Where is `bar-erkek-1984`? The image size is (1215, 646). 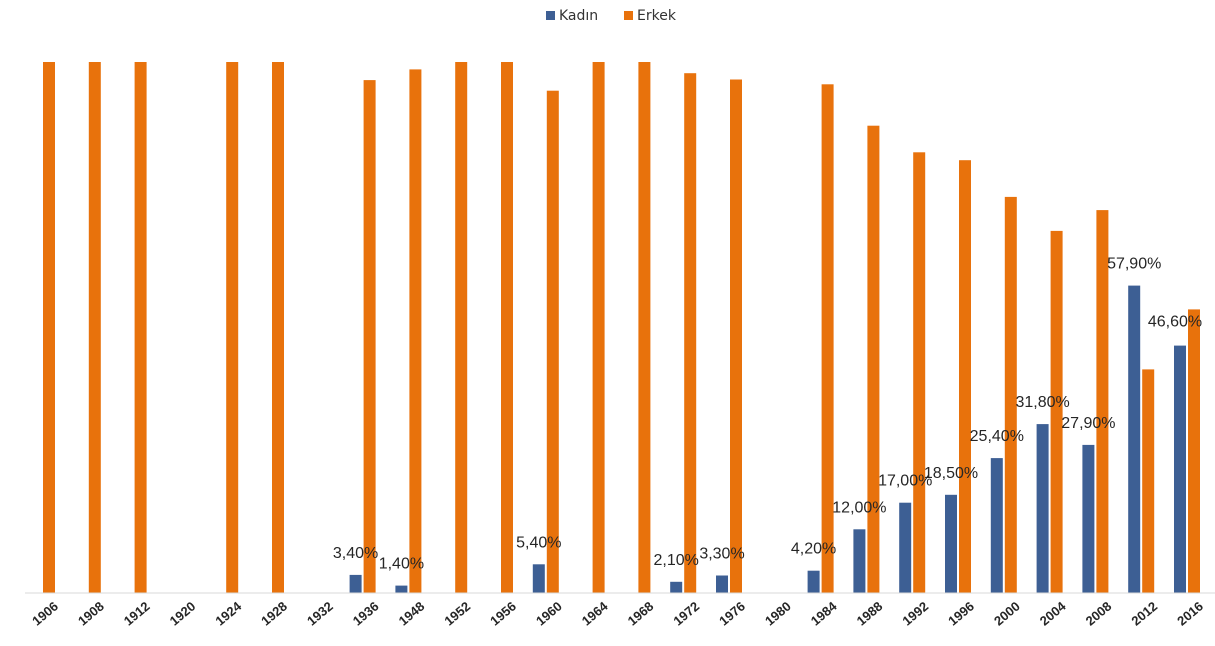 bar-erkek-1984 is located at coordinates (827, 339).